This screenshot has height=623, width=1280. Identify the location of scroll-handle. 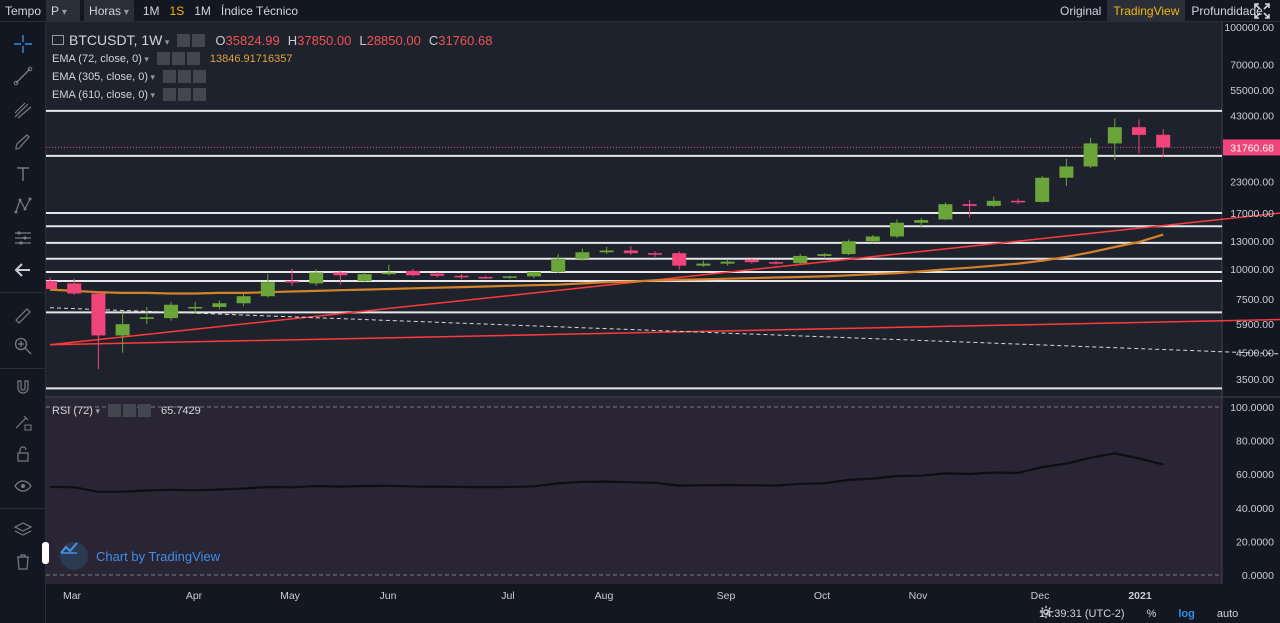
(45, 553).